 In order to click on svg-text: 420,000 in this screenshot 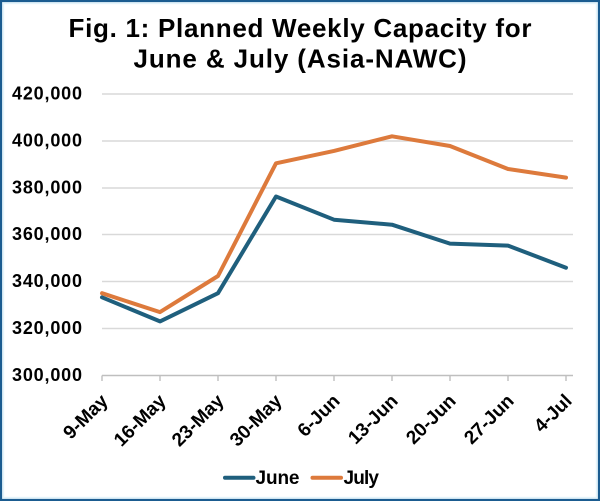, I will do `click(47, 94)`.